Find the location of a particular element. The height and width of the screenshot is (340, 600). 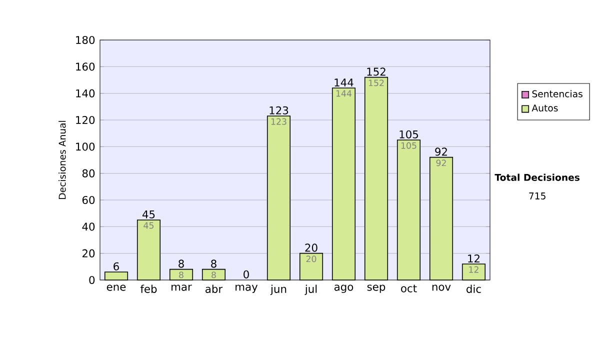

text: 715 is located at coordinates (537, 196).